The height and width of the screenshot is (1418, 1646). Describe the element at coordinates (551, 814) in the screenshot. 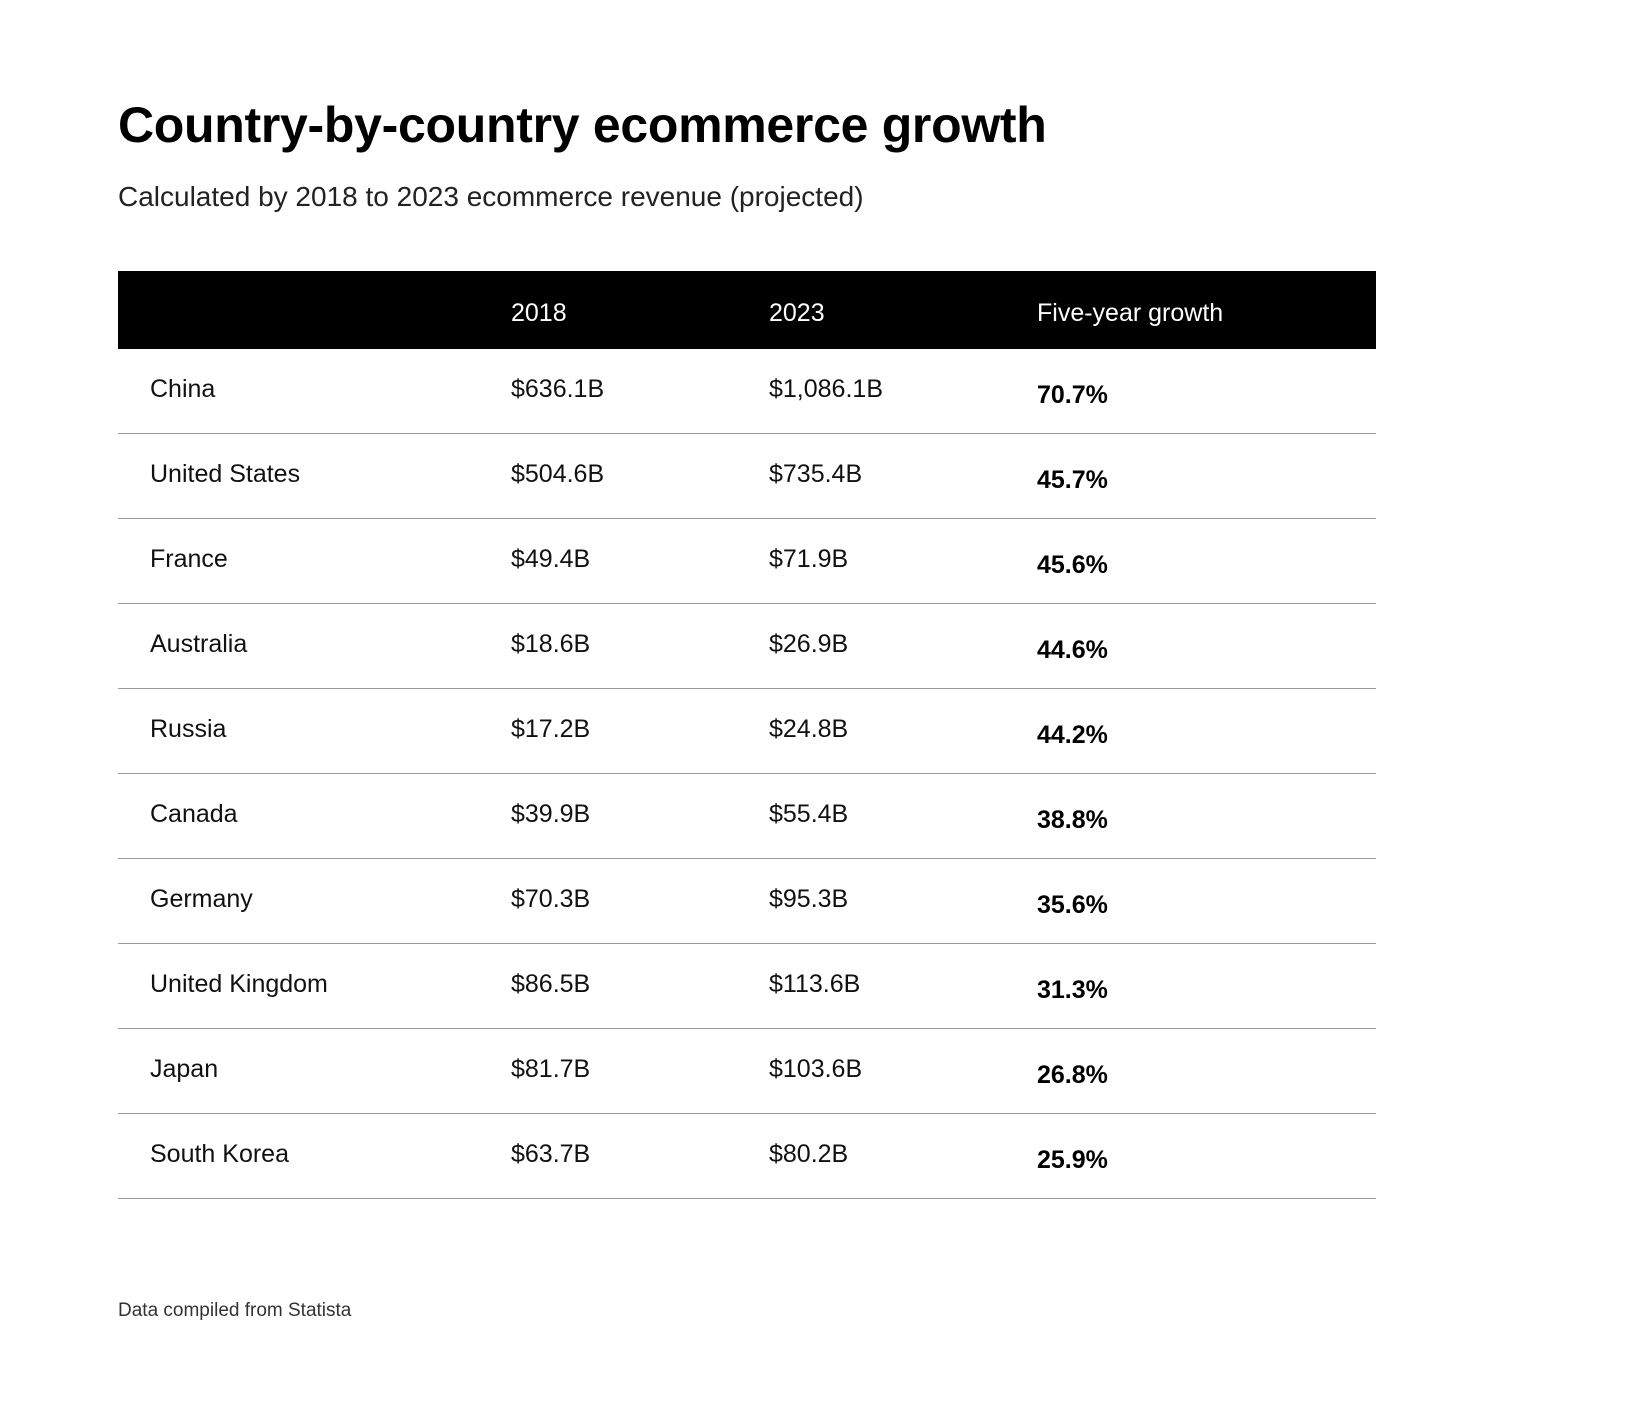

I see `revenue-2018-cell: $39.9B` at that location.